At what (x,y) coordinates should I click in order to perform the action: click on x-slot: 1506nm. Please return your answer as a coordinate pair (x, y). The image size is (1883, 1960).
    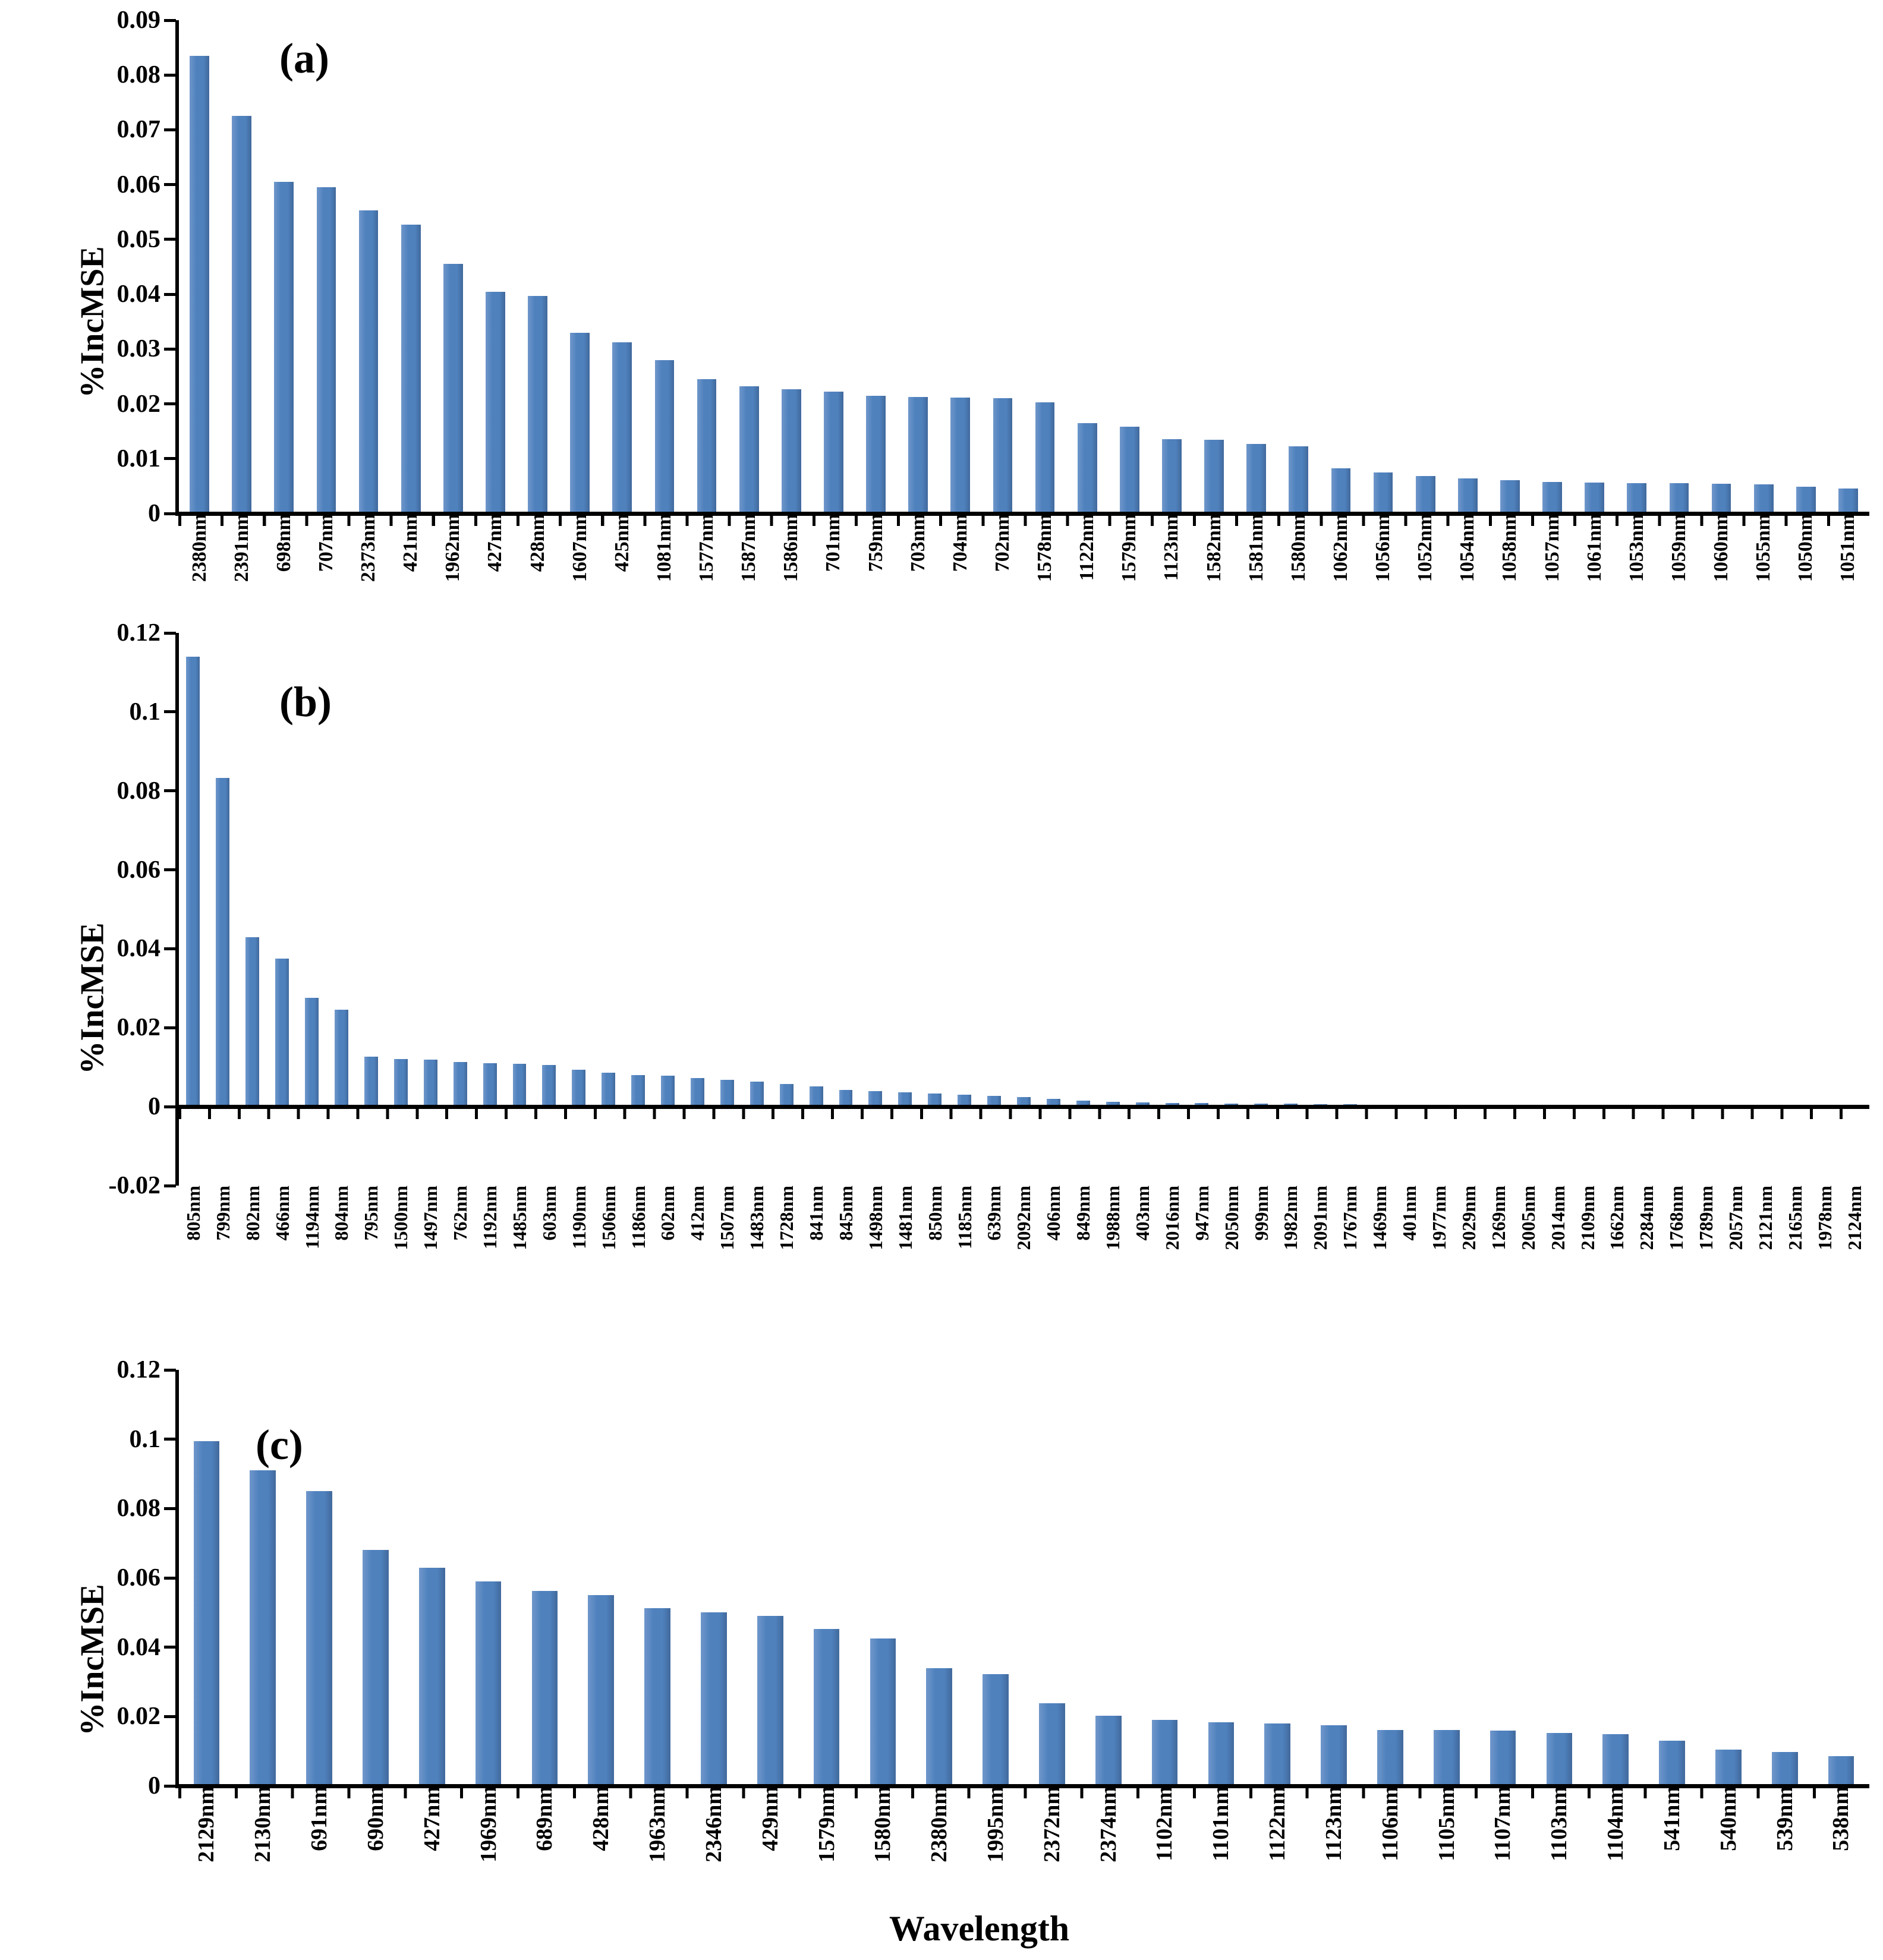
    Looking at the image, I should click on (609, 1275).